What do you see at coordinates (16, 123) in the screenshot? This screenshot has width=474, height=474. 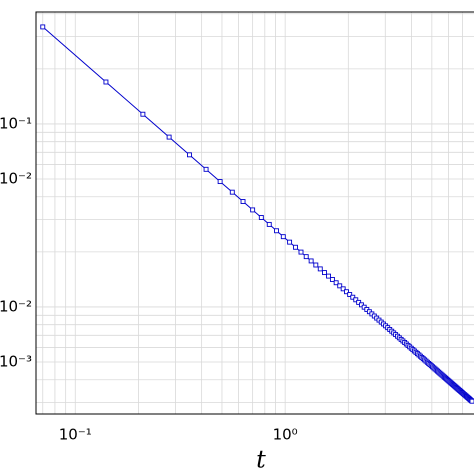 I see `y-tick-label: 10⁻¹` at bounding box center [16, 123].